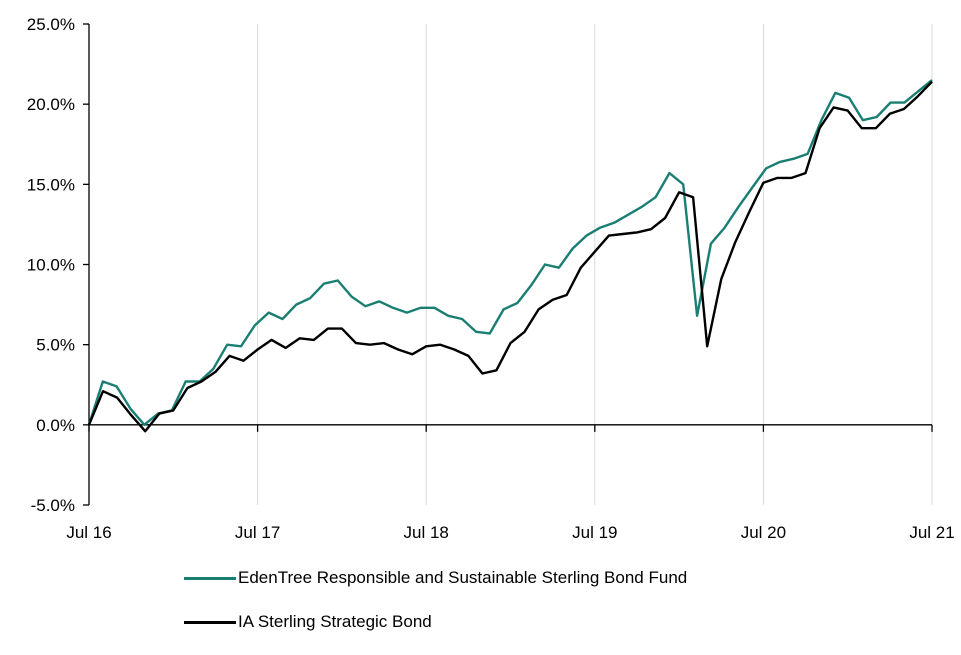 Image resolution: width=961 pixels, height=655 pixels. Describe the element at coordinates (763, 532) in the screenshot. I see `x-tick-label: Jul 20` at that location.